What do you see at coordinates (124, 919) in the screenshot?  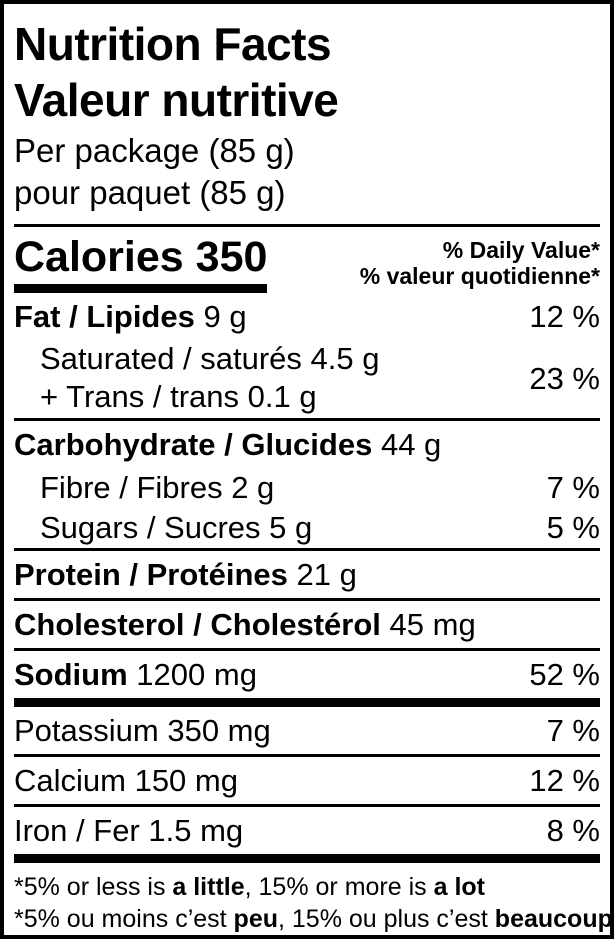 I see `footnote-fr-text-1: *5% ou moins c’est` at bounding box center [124, 919].